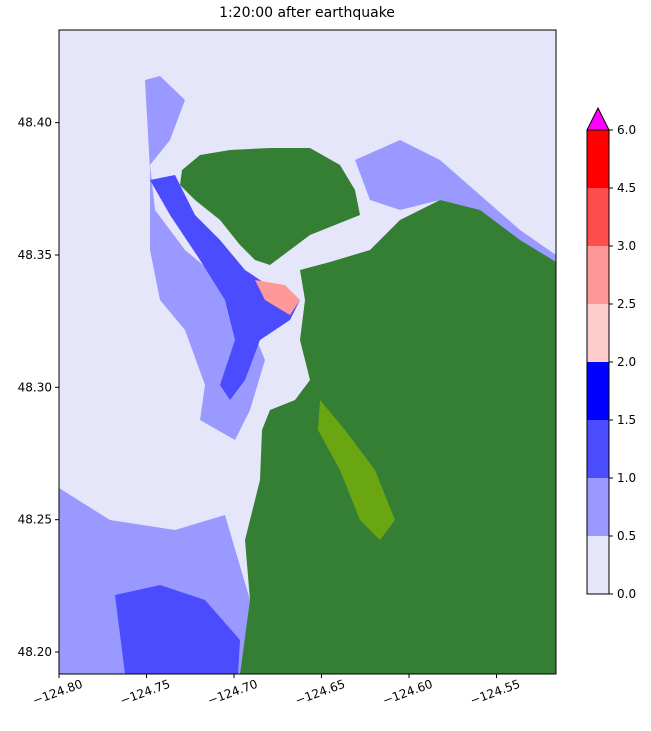  Describe the element at coordinates (626, 188) in the screenshot. I see `colorbar-tick-label: 4.5` at that location.